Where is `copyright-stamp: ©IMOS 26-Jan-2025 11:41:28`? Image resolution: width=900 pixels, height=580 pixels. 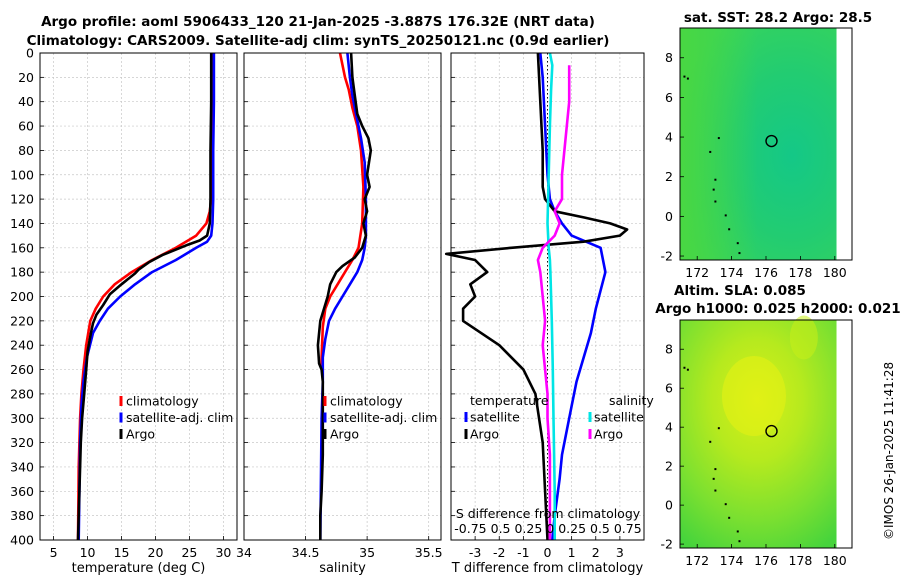
copyright-stamp: ©IMOS 26-Jan-2025 11:41:28 is located at coordinates (889, 451).